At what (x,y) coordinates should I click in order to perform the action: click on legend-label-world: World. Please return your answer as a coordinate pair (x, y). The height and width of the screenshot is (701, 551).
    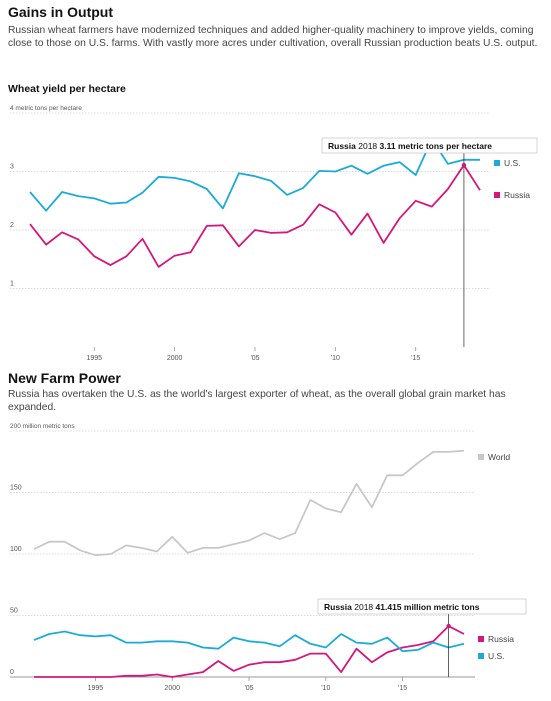
    Looking at the image, I should click on (499, 457).